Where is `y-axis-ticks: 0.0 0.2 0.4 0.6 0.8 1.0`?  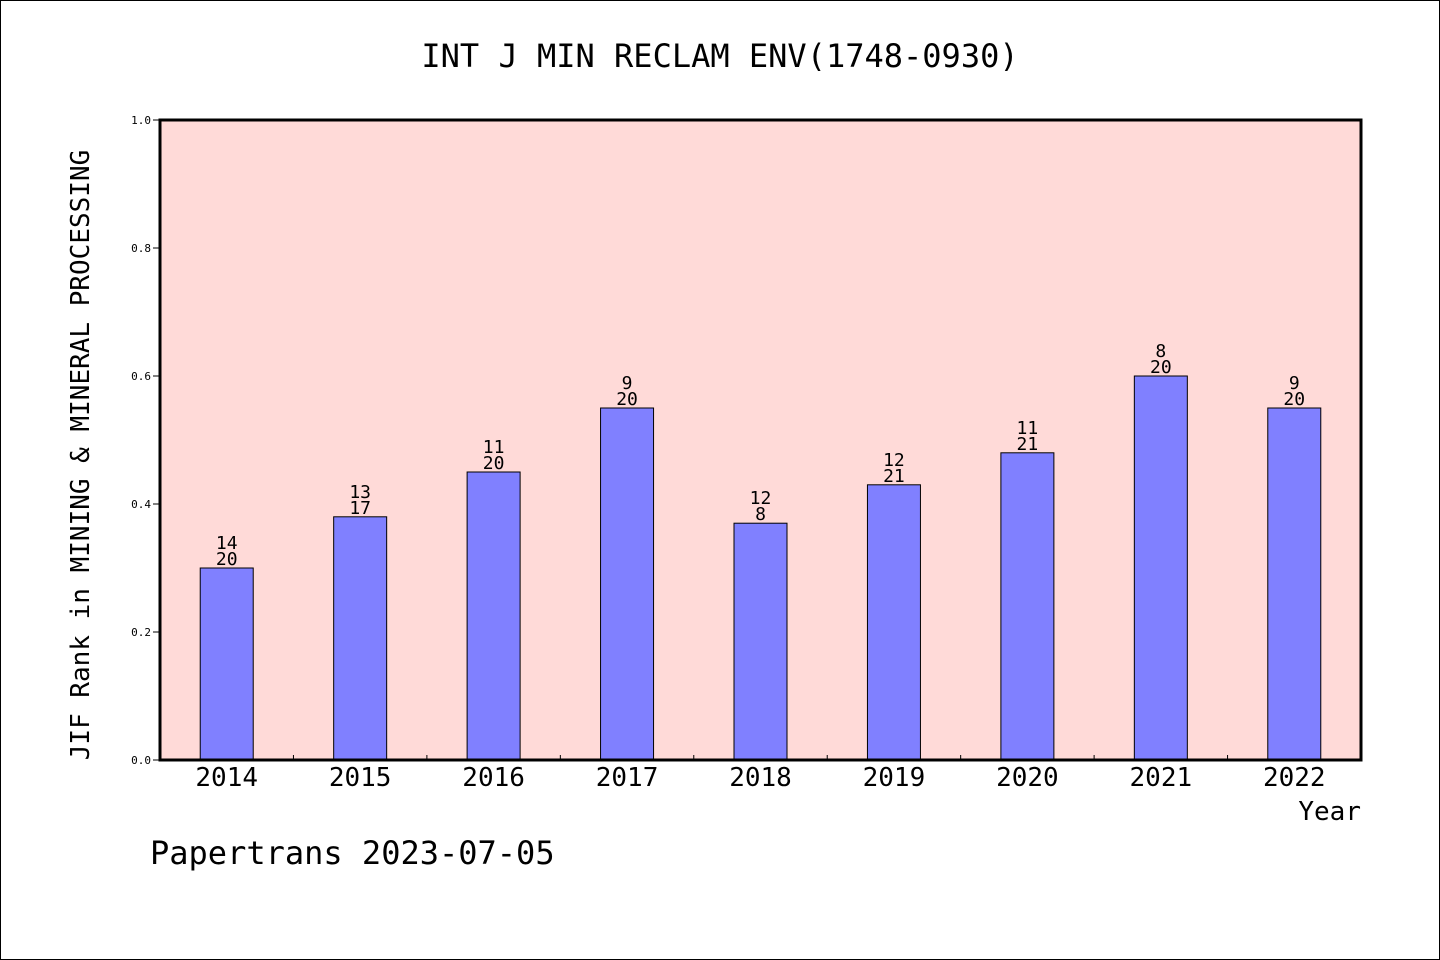 y-axis-ticks: 0.0 0.2 0.4 0.6 0.8 1.0 is located at coordinates (145, 440).